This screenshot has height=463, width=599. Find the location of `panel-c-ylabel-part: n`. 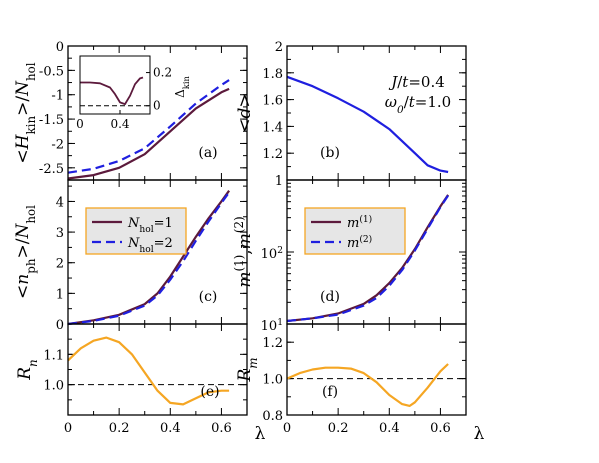

panel-c-ylabel-part: n is located at coordinates (23, 279).